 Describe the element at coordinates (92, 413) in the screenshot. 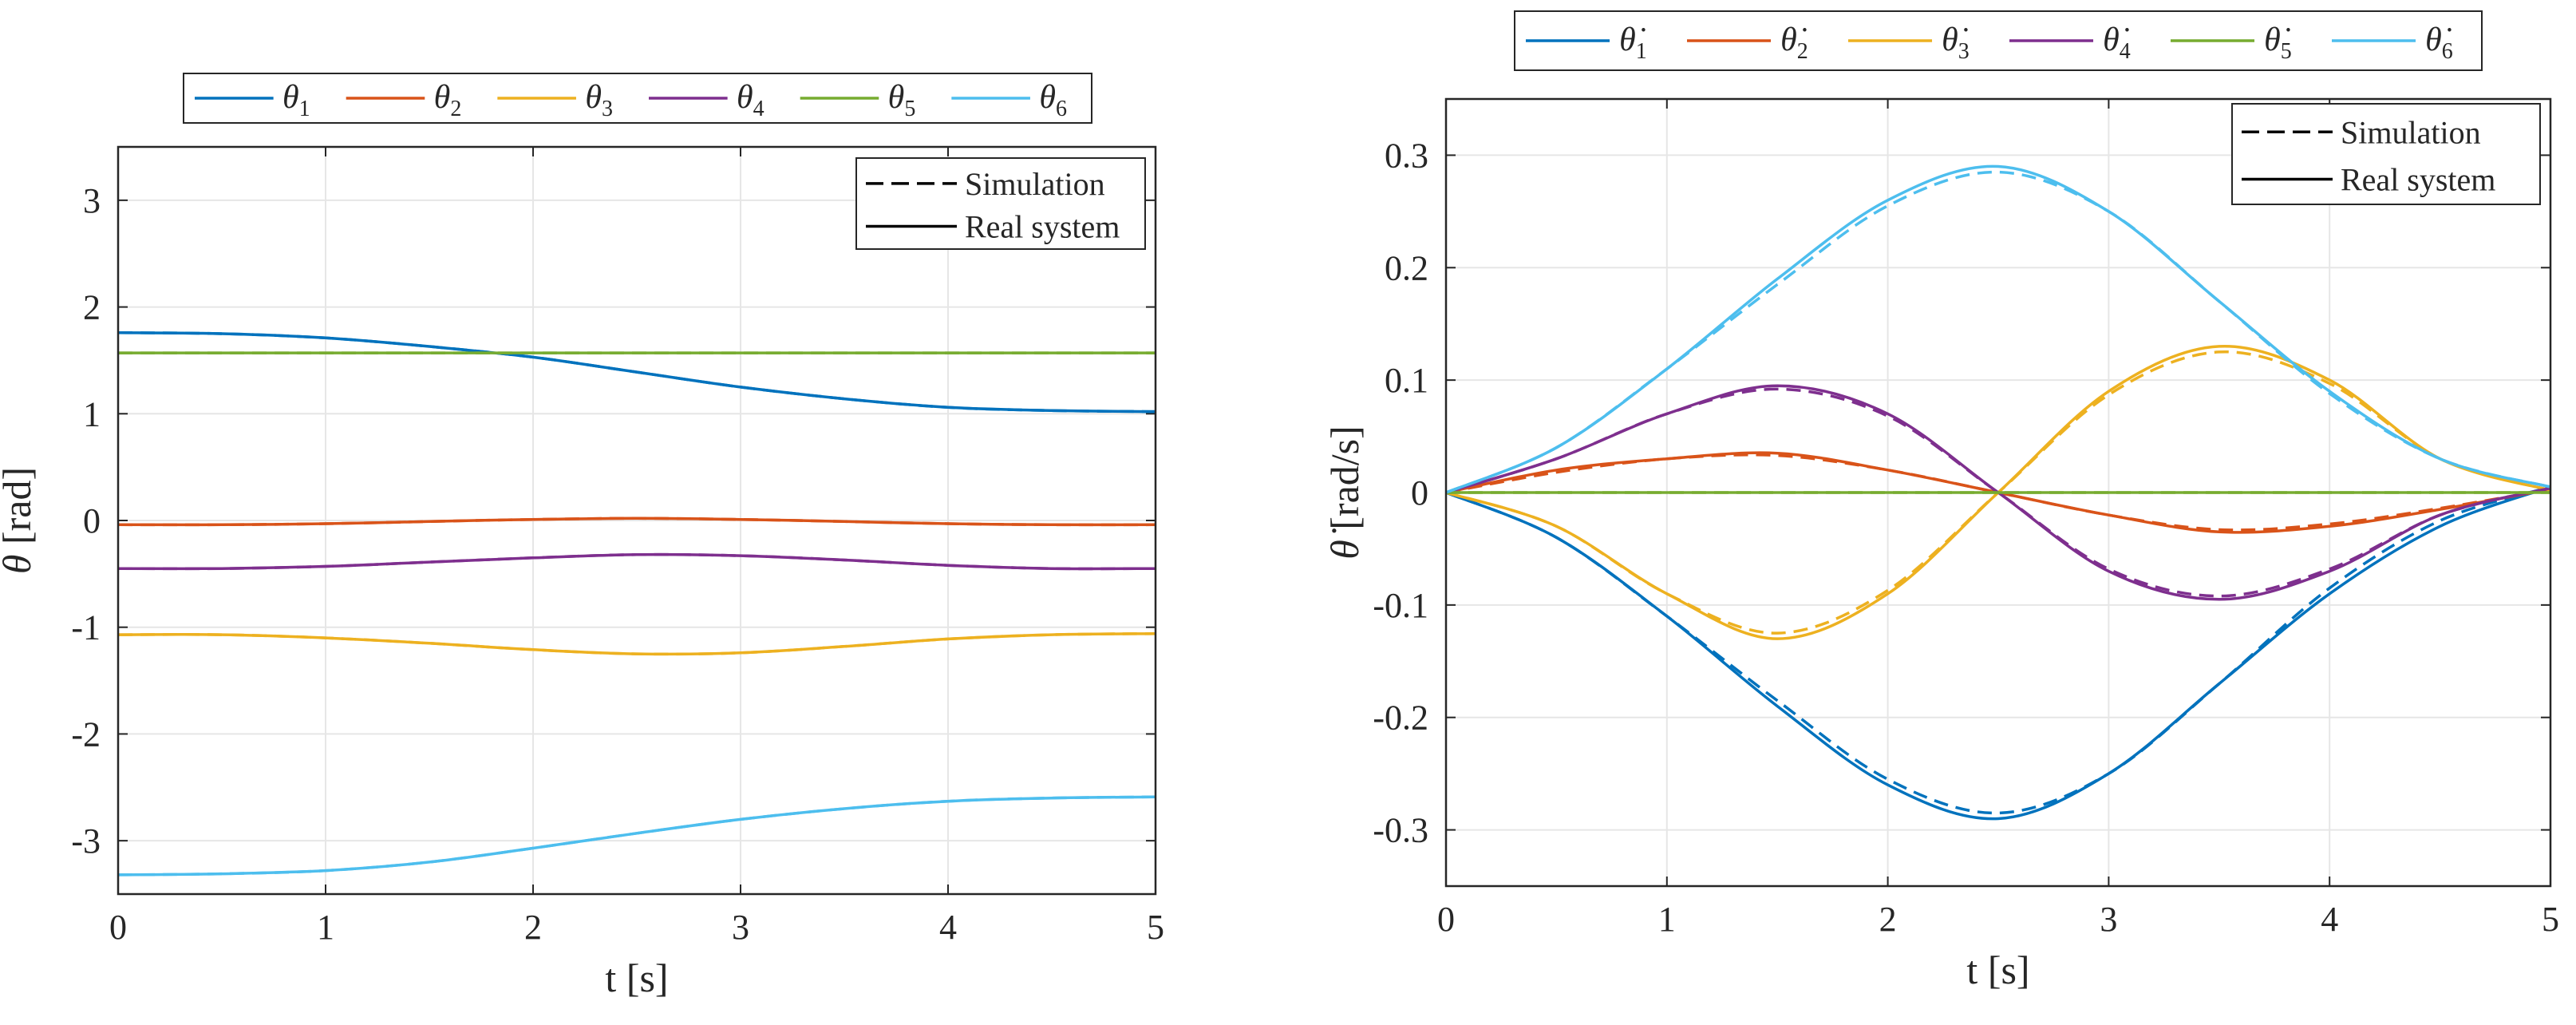

I see `y-tick-label: 1` at that location.